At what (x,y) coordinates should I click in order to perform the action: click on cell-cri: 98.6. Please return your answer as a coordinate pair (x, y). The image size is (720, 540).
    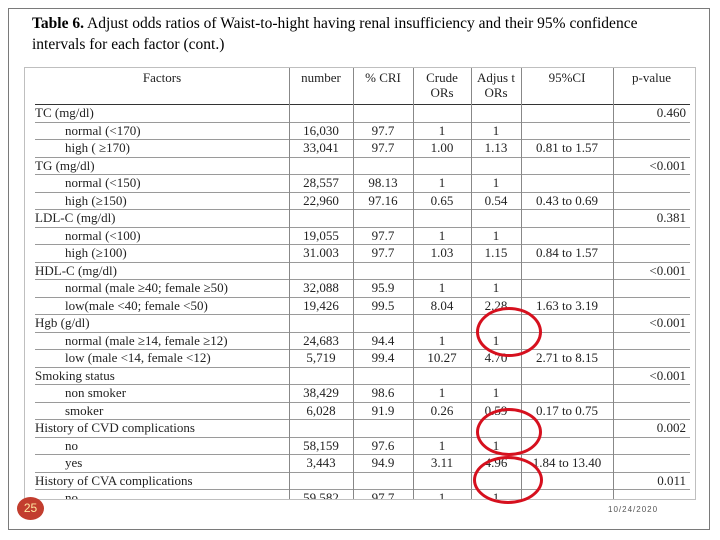
    Looking at the image, I should click on (383, 393).